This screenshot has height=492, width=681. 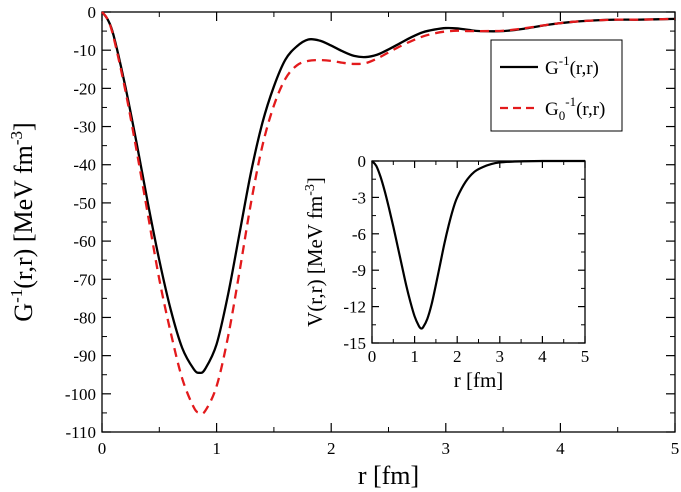 I want to click on inset-y-axis-title-sup: -3, so click(x=310, y=190).